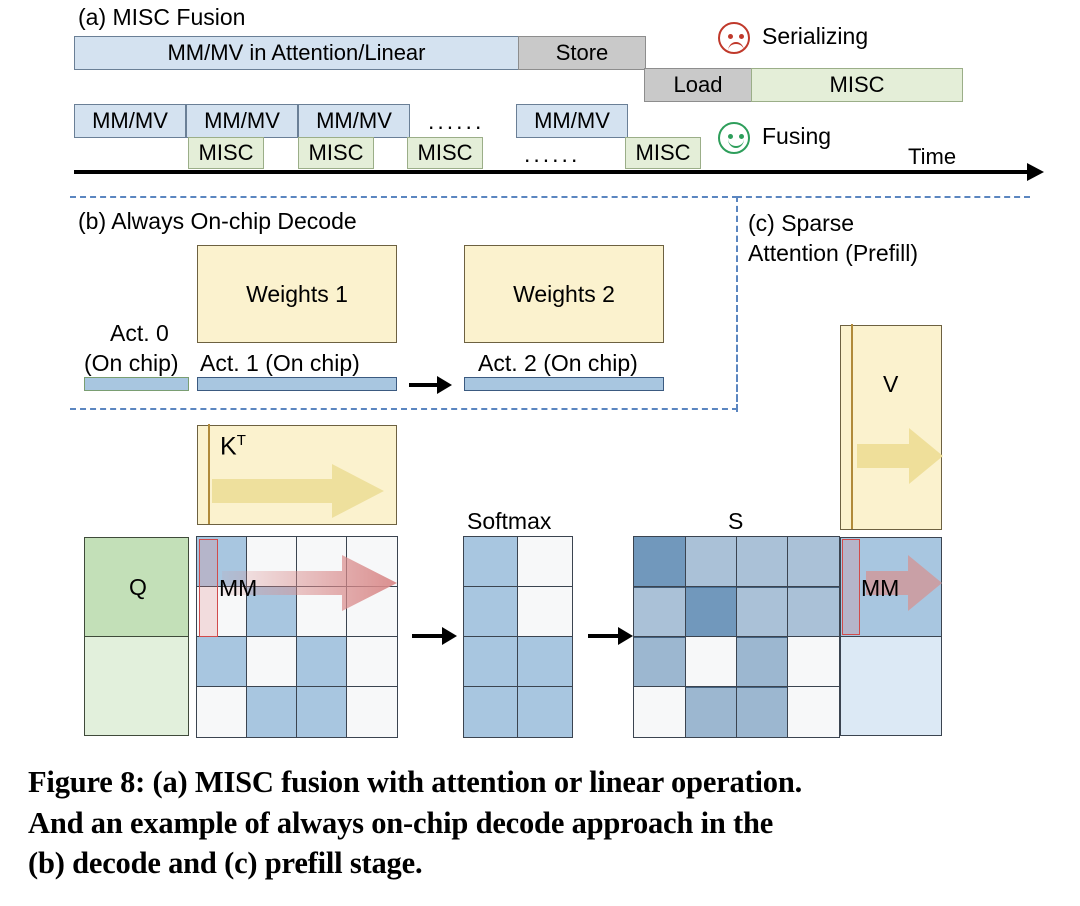 This screenshot has width=1080, height=906. What do you see at coordinates (891, 384) in the screenshot?
I see `v-matrix-label: V` at bounding box center [891, 384].